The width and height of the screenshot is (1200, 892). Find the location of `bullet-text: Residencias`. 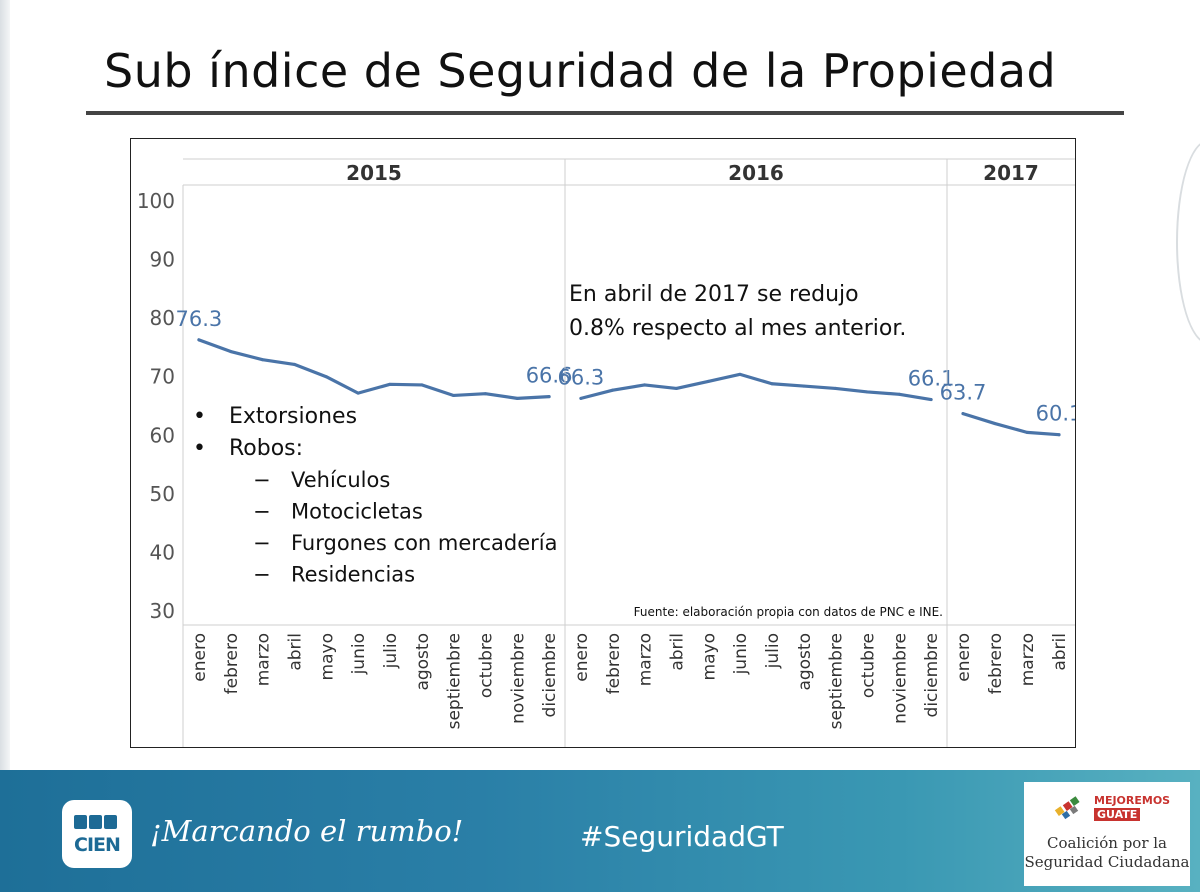

bullet-text: Residencias is located at coordinates (353, 575).